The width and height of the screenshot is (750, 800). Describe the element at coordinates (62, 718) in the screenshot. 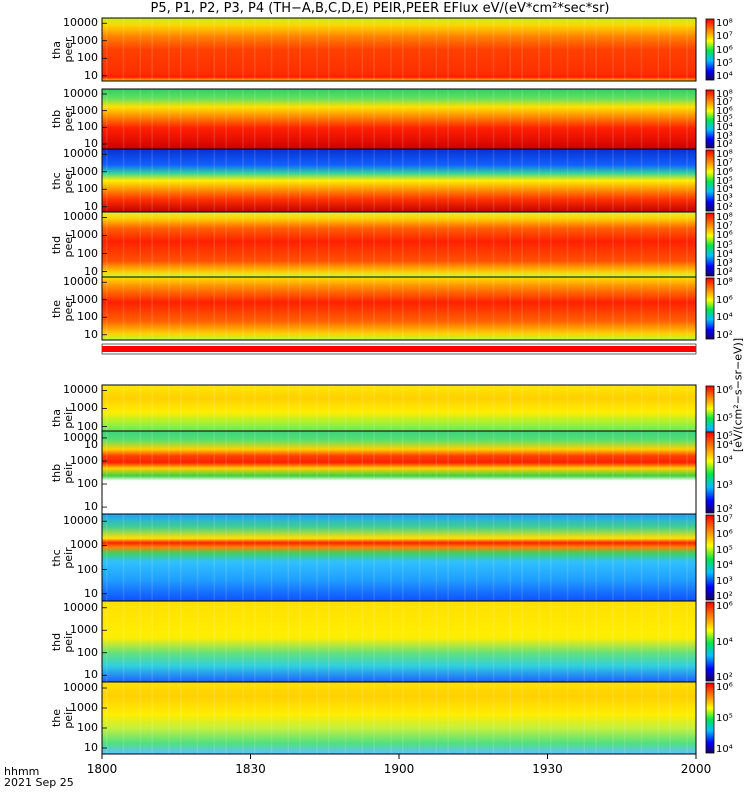

I see `panel-ylabel-the-peir: the peir` at that location.